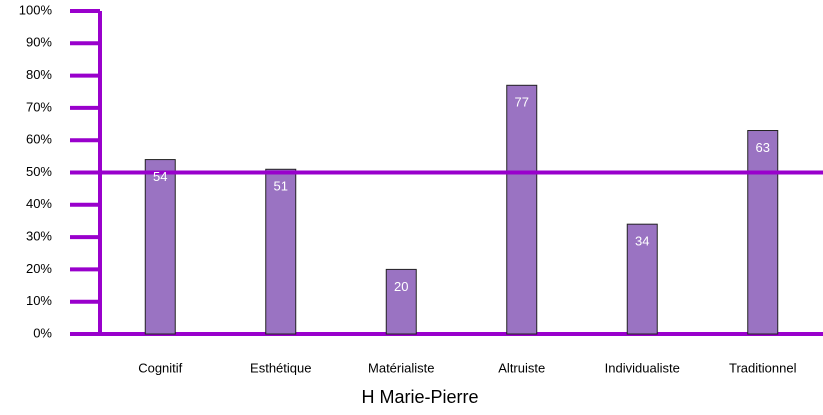 The image size is (823, 415). What do you see at coordinates (522, 102) in the screenshot?
I see `data-label: 77` at bounding box center [522, 102].